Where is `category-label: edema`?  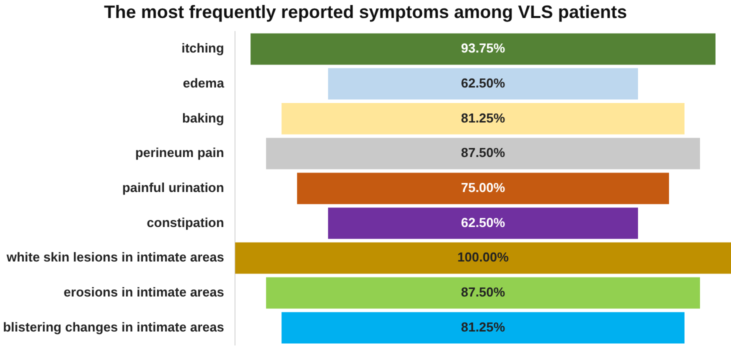 category-label: edema is located at coordinates (203, 82).